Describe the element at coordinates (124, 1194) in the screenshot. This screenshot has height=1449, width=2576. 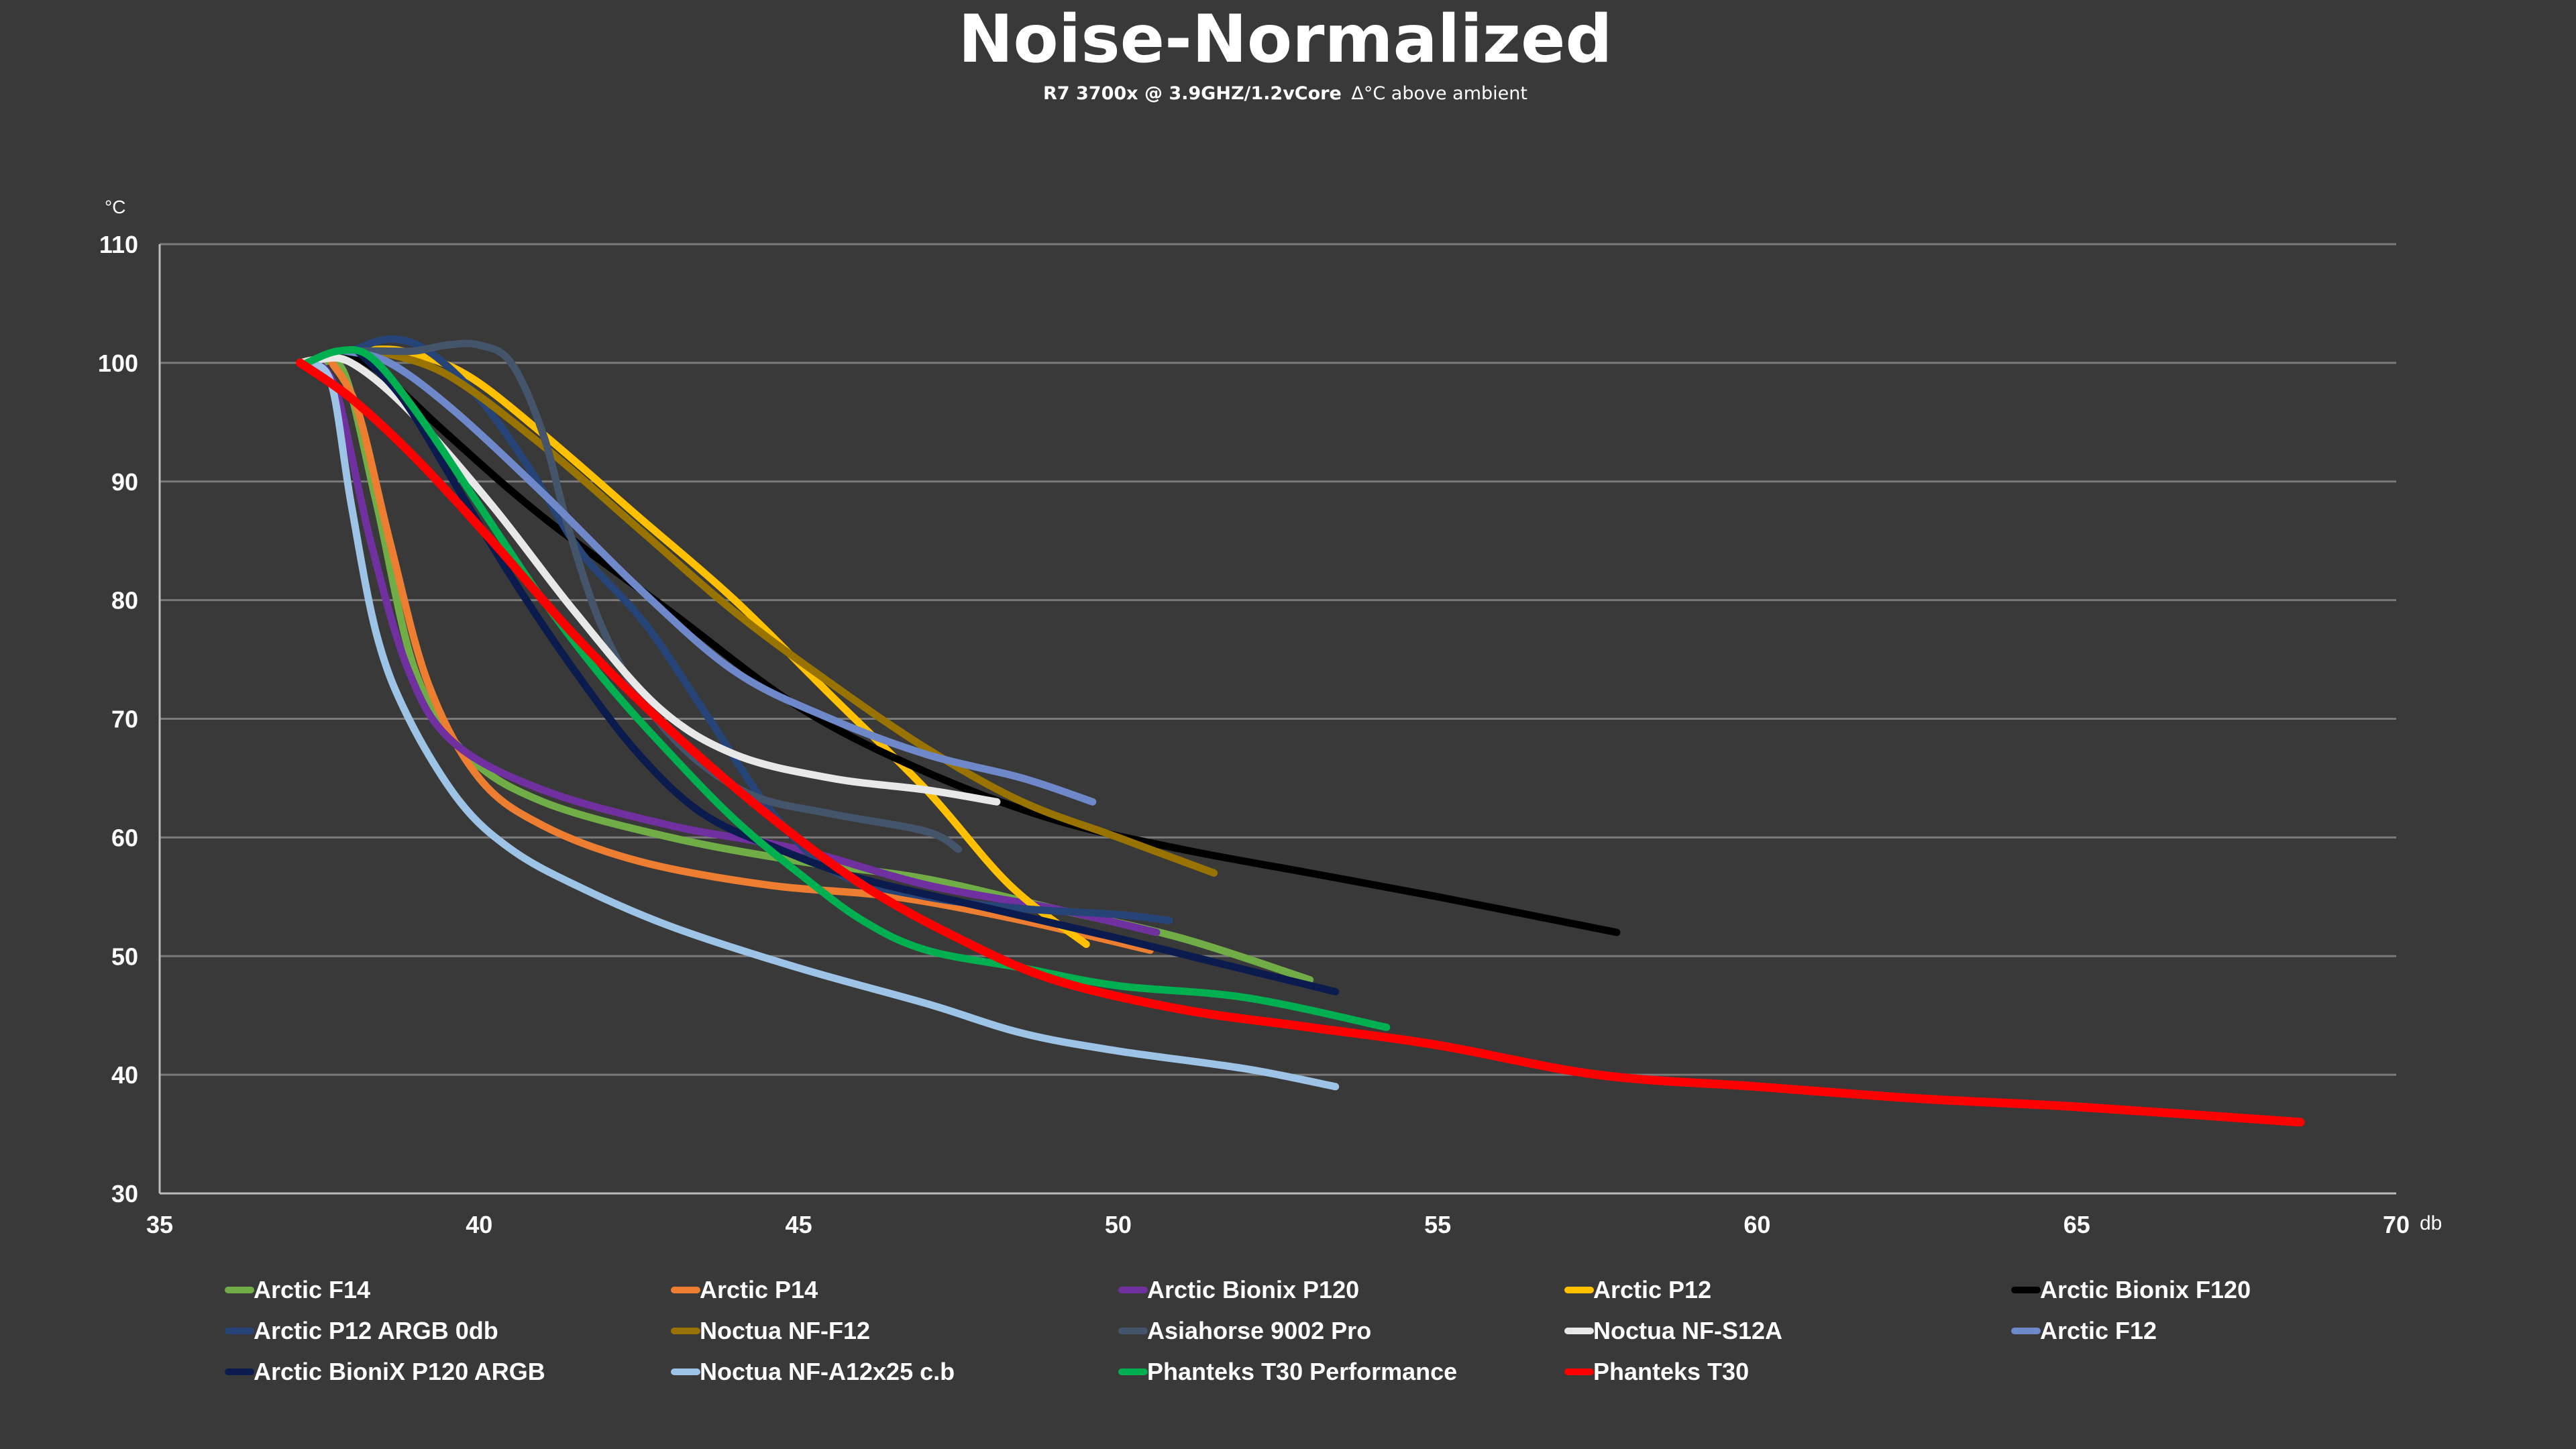
I see `y-tick-label: 30` at that location.